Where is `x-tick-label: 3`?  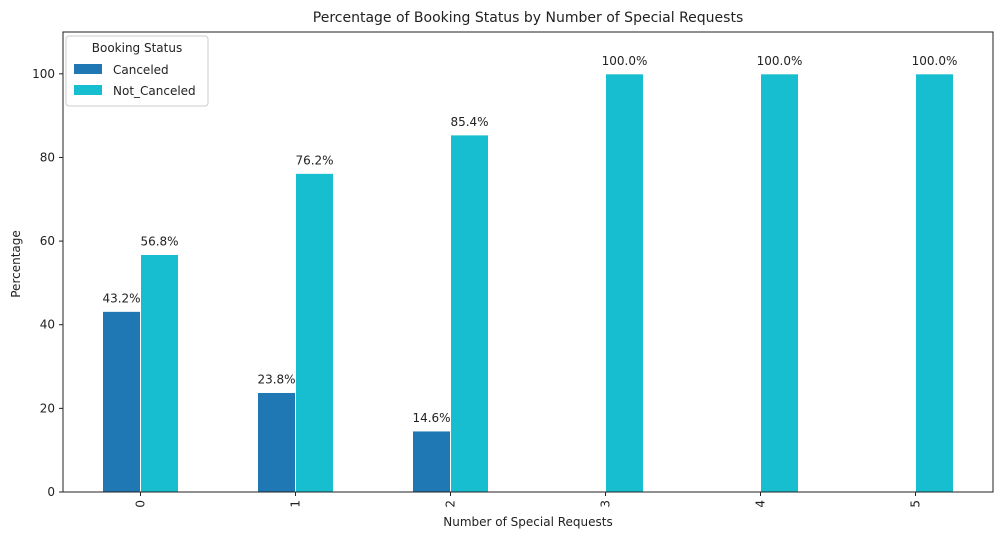 x-tick-label: 3 is located at coordinates (606, 504).